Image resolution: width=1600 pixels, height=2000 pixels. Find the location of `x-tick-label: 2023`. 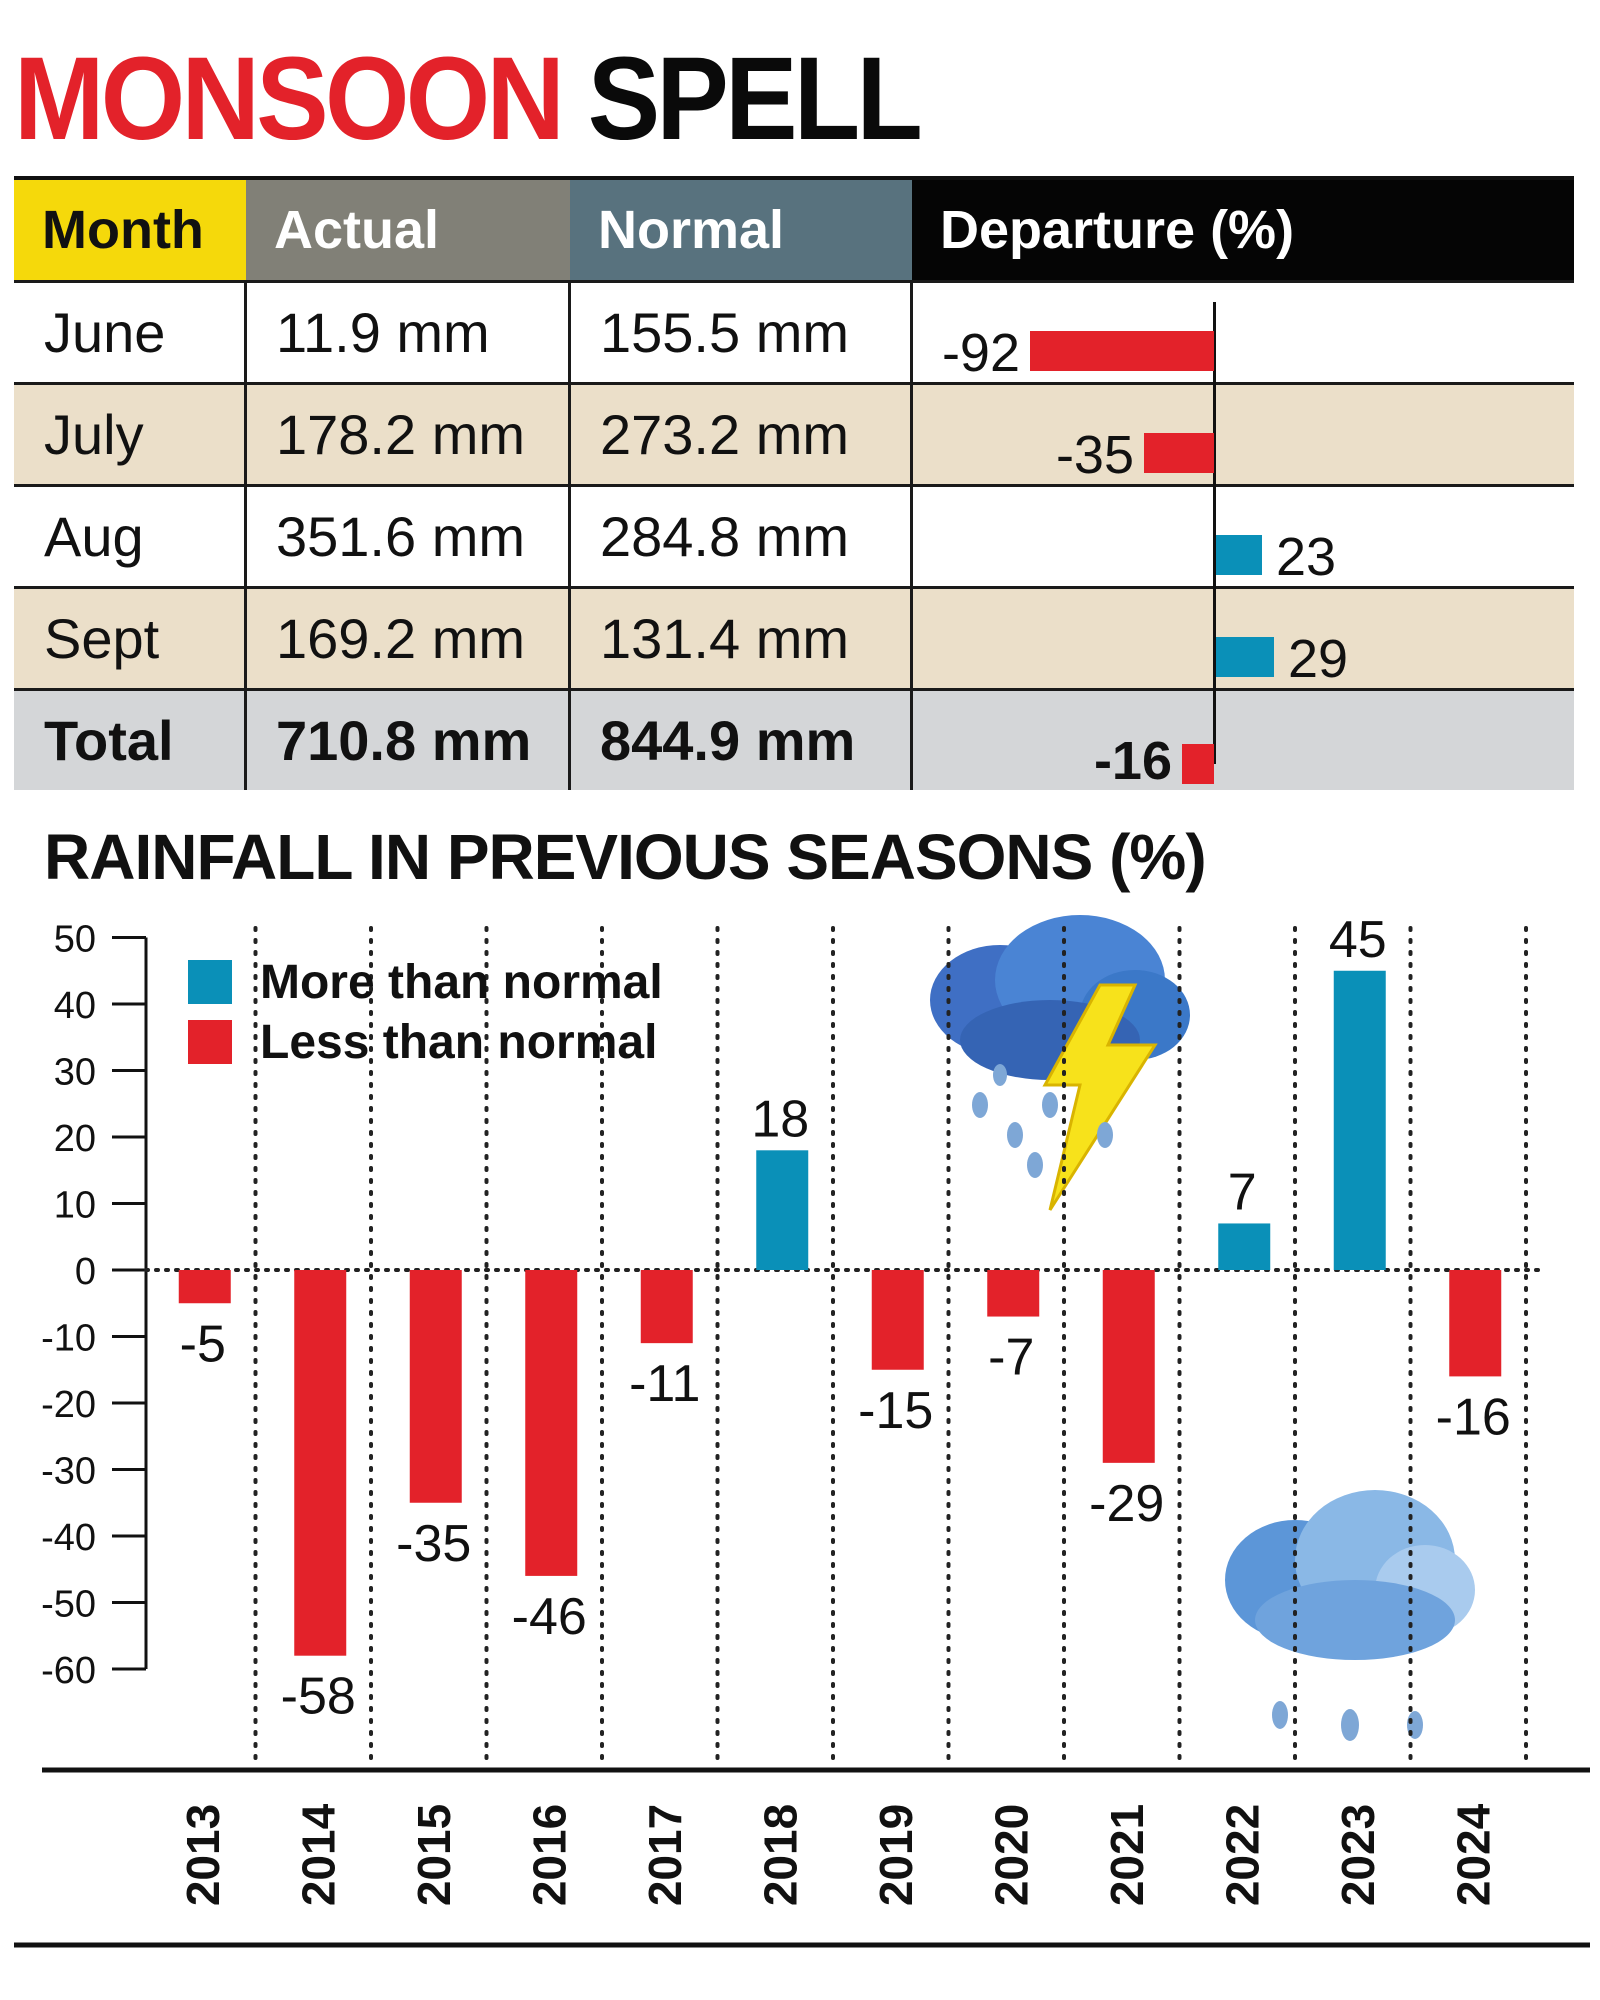

x-tick-label: 2023 is located at coordinates (1358, 1855).